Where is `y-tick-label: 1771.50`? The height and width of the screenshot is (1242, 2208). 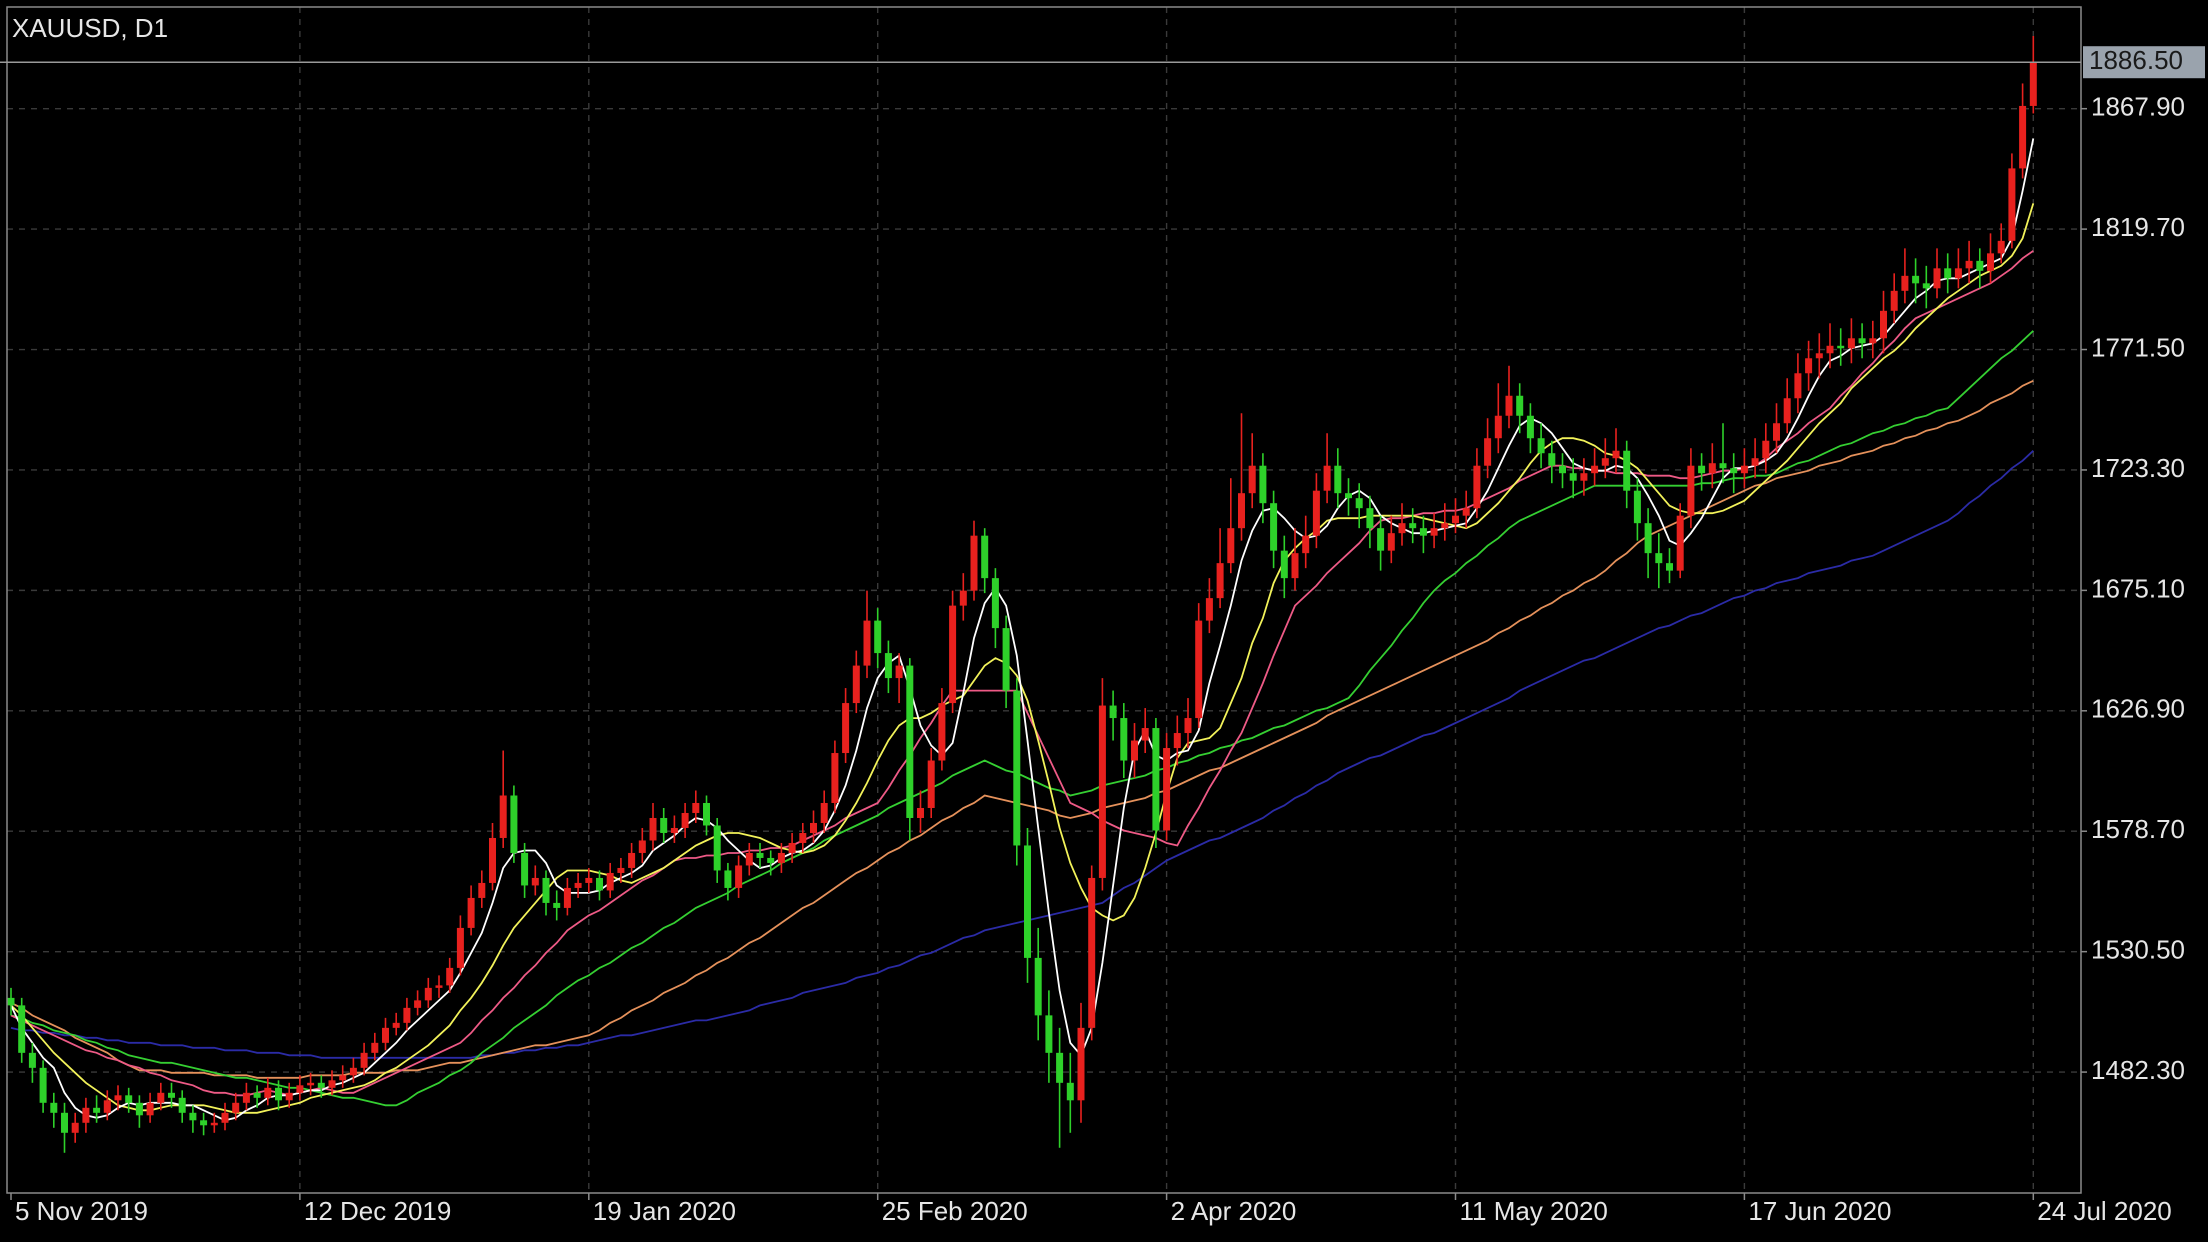
y-tick-label: 1771.50 is located at coordinates (2138, 347).